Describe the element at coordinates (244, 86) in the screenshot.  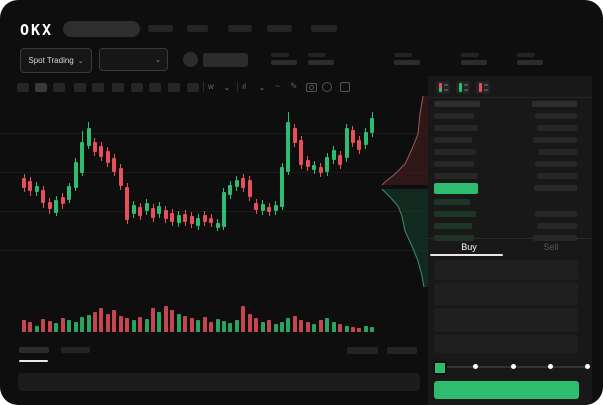
I see `chart-type-icon: ıl` at that location.